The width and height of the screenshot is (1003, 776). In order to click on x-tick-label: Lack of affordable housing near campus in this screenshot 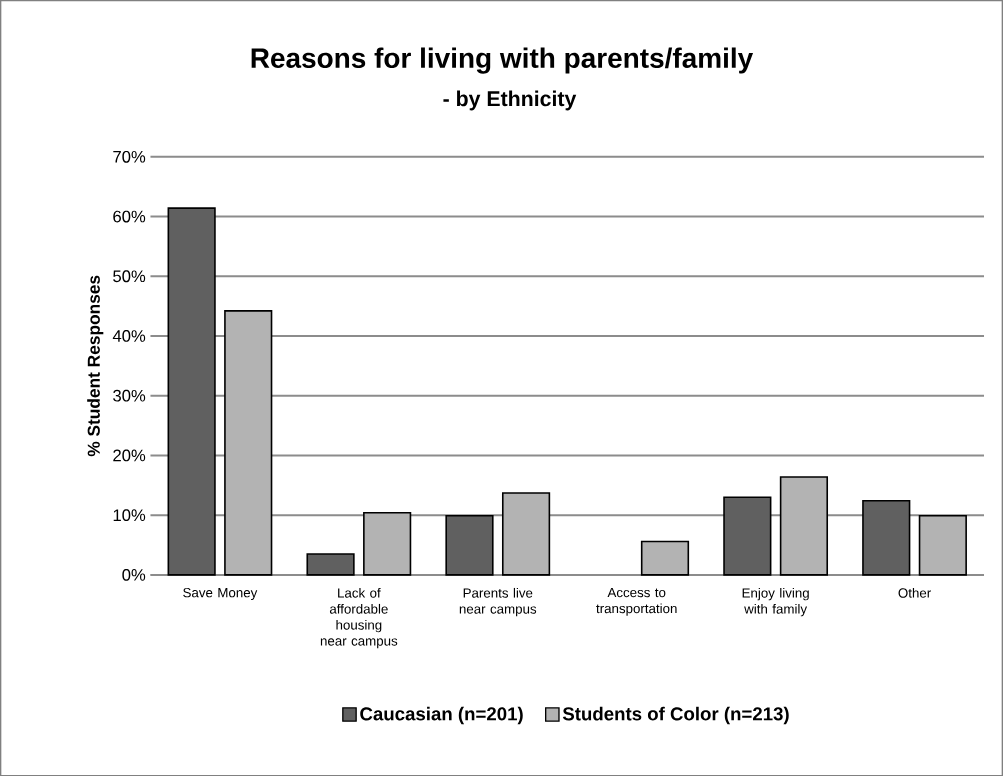, I will do `click(359, 618)`.